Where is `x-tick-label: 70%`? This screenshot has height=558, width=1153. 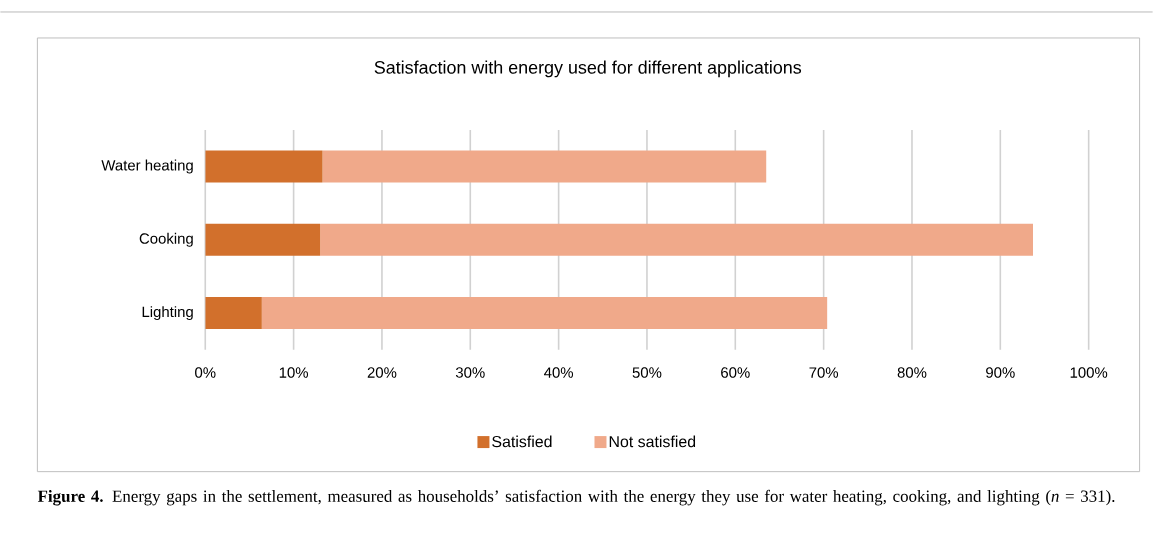 x-tick-label: 70% is located at coordinates (824, 373).